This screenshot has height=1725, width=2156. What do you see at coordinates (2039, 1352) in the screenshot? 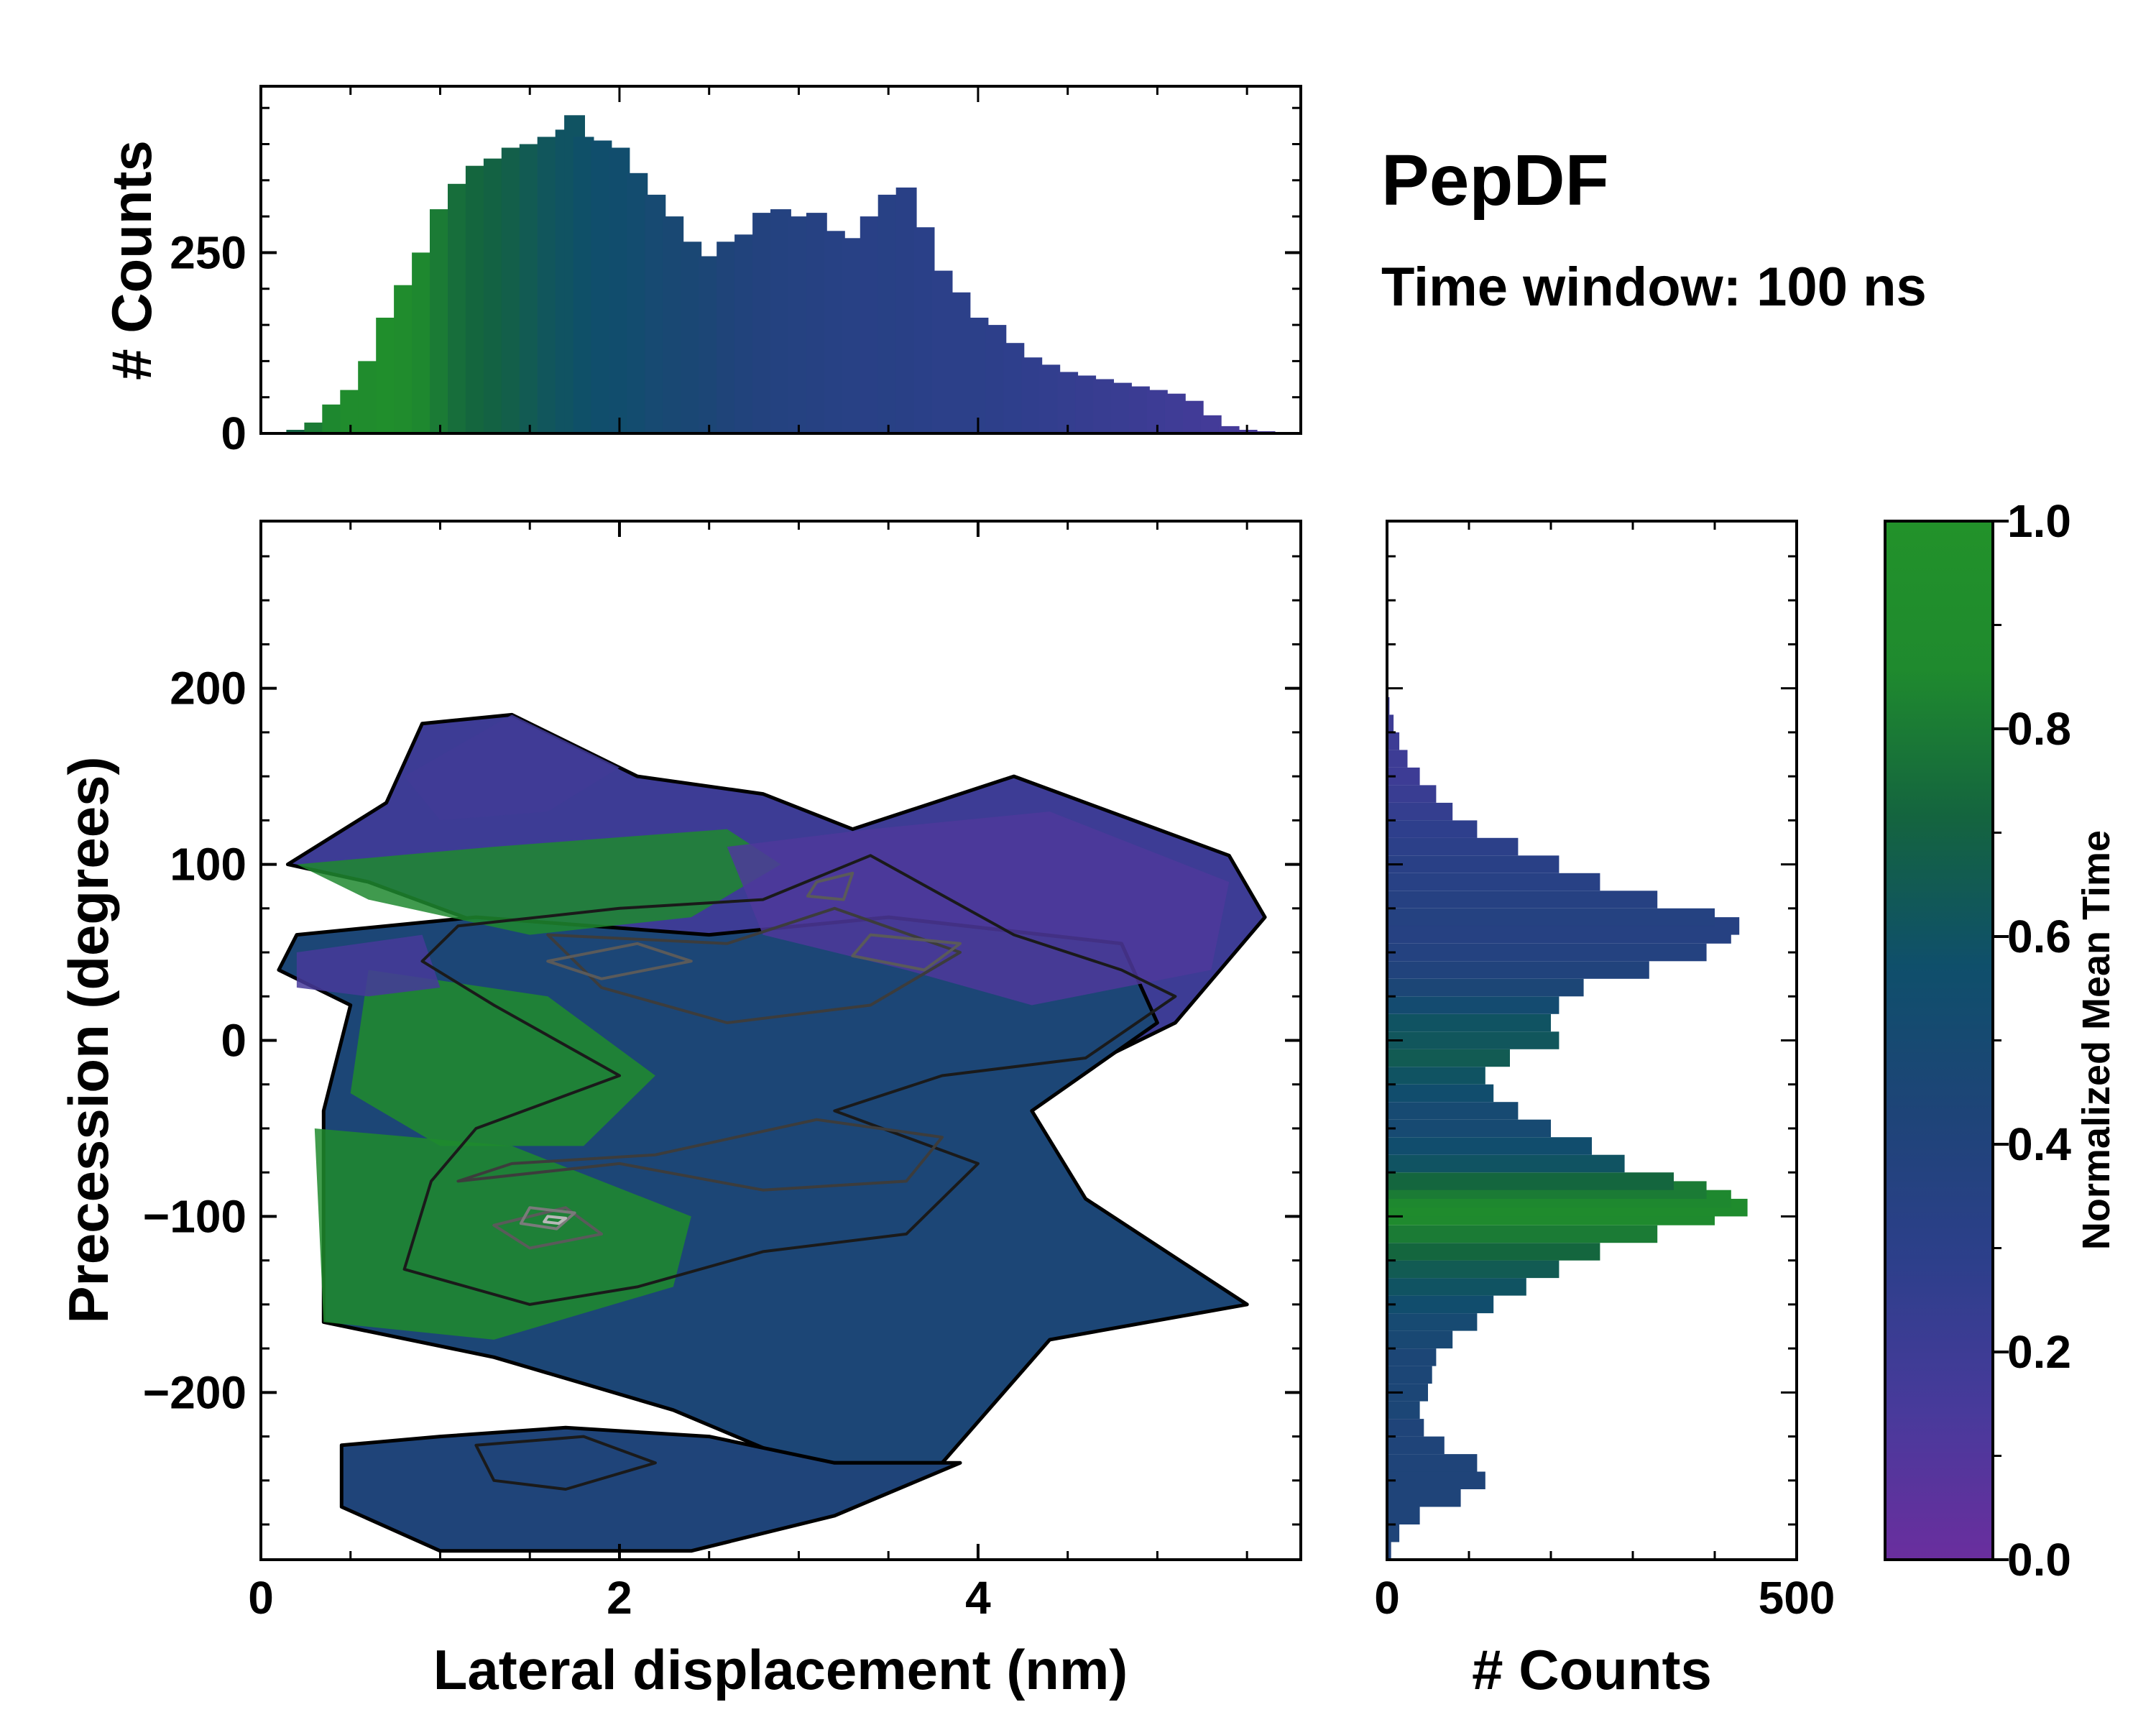
I see `colorbar-tick-label: 0.2` at bounding box center [2039, 1352].